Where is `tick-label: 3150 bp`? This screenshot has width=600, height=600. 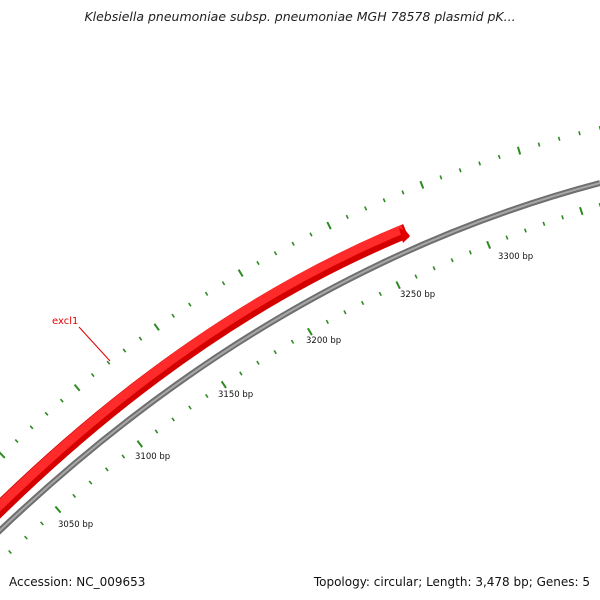 tick-label: 3150 bp is located at coordinates (235, 395).